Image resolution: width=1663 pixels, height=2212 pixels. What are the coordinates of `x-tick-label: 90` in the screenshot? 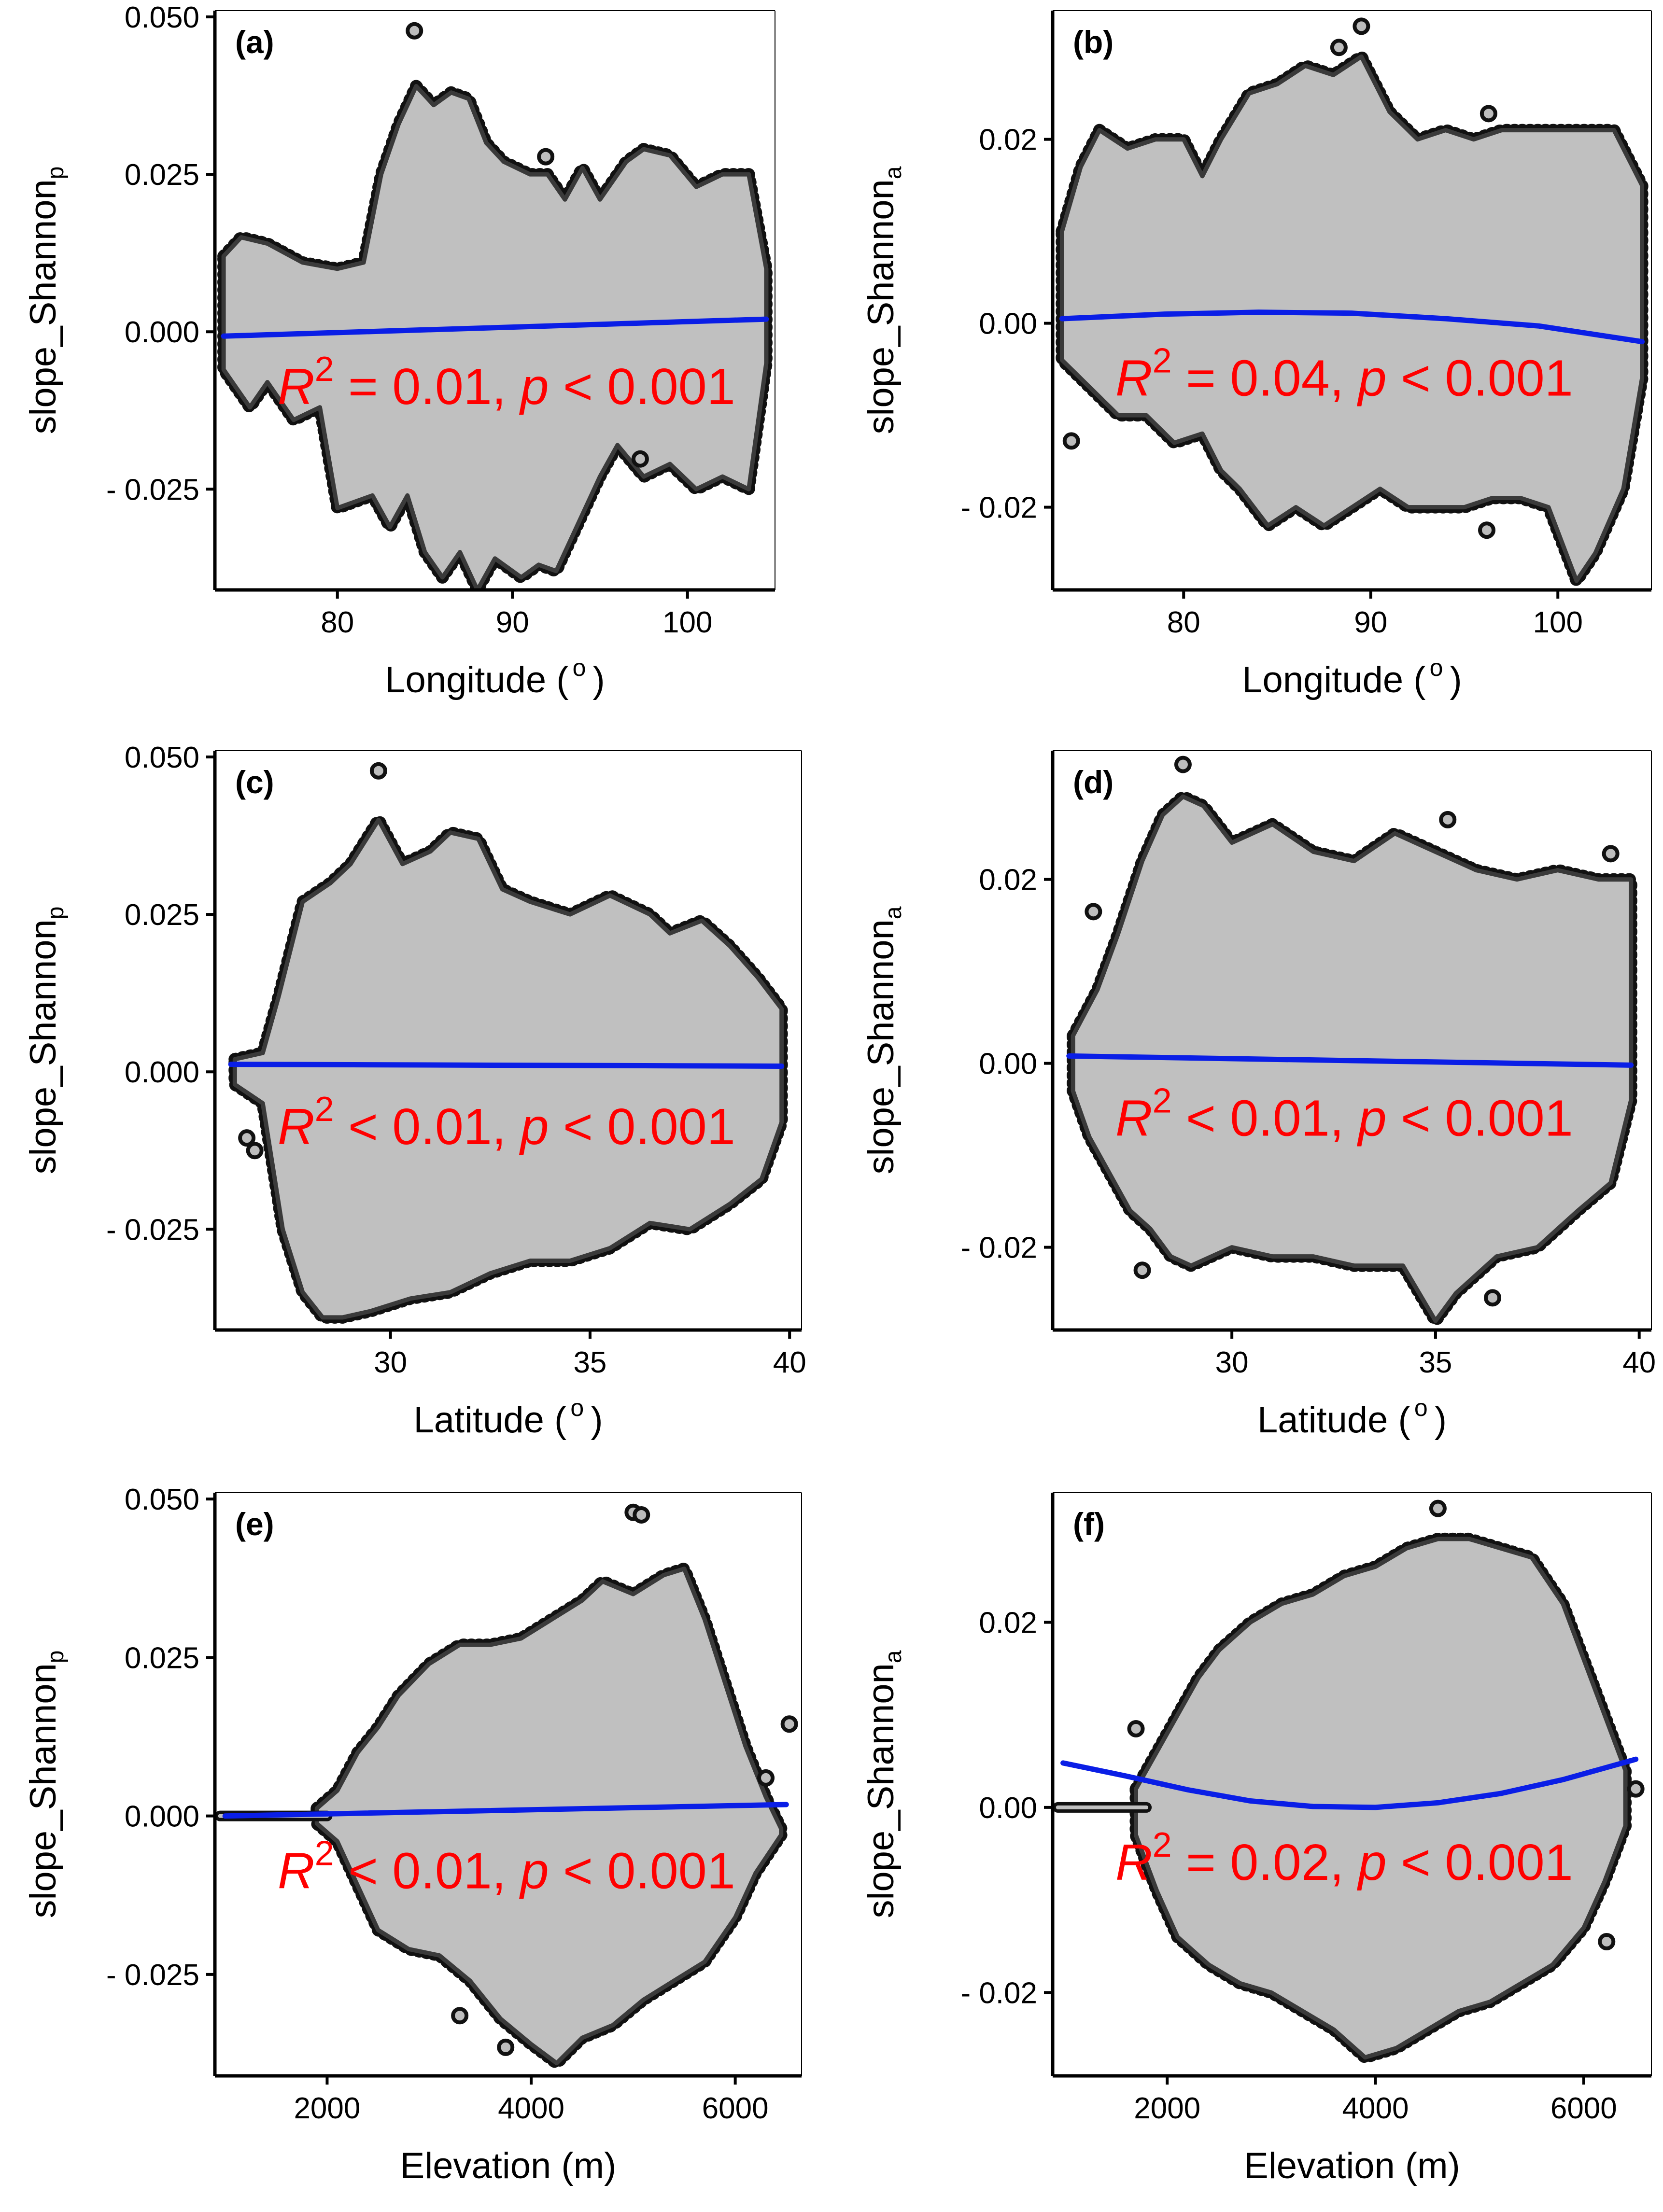 It's located at (512, 623).